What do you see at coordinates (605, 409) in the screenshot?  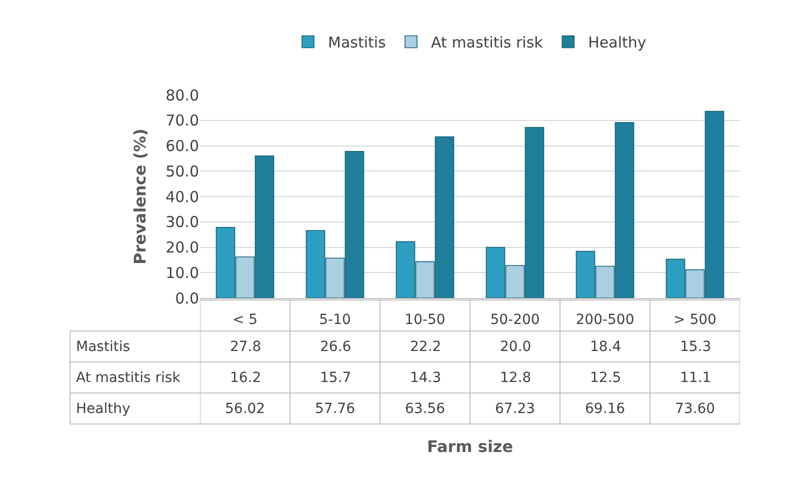 I see `data-label: 69.16` at bounding box center [605, 409].